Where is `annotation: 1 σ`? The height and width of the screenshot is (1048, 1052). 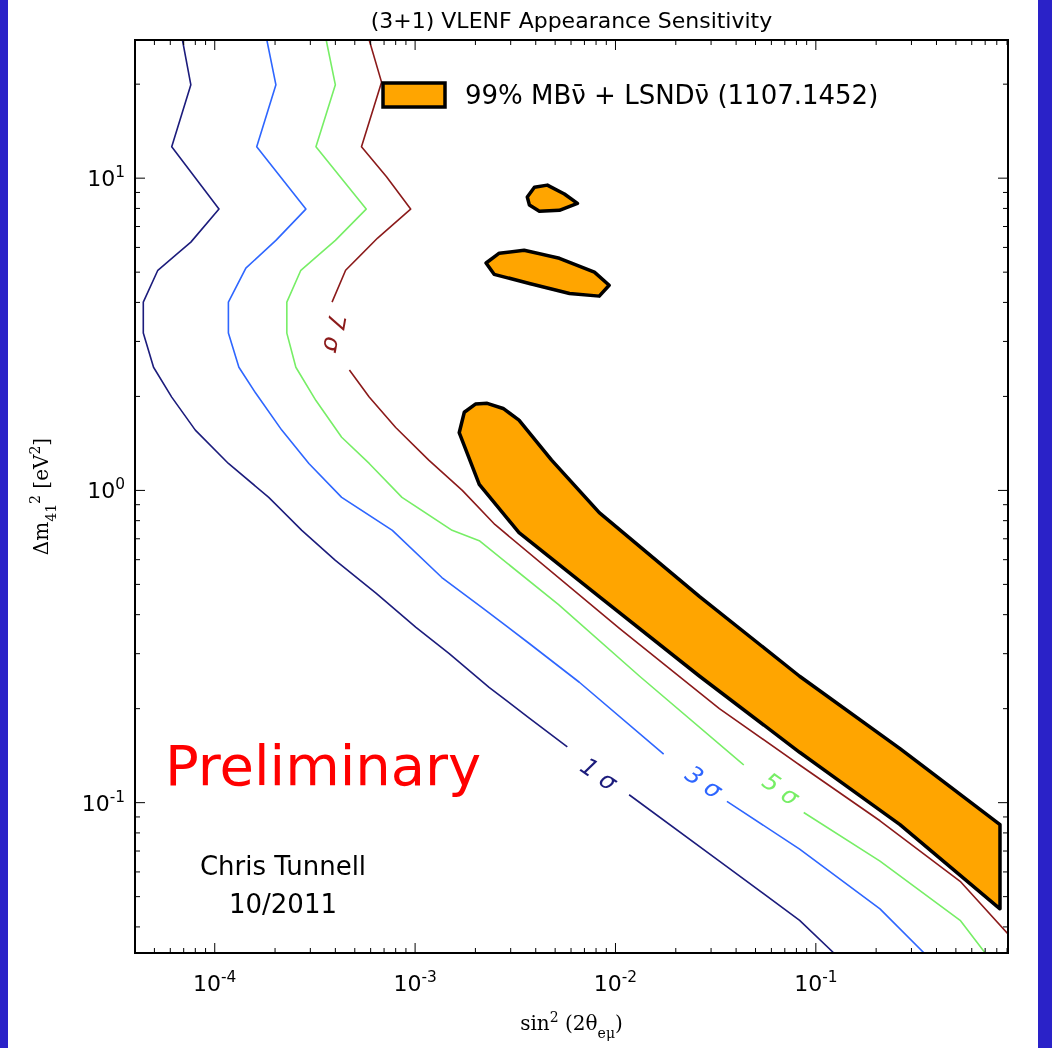
annotation: 1 σ is located at coordinates (598, 774).